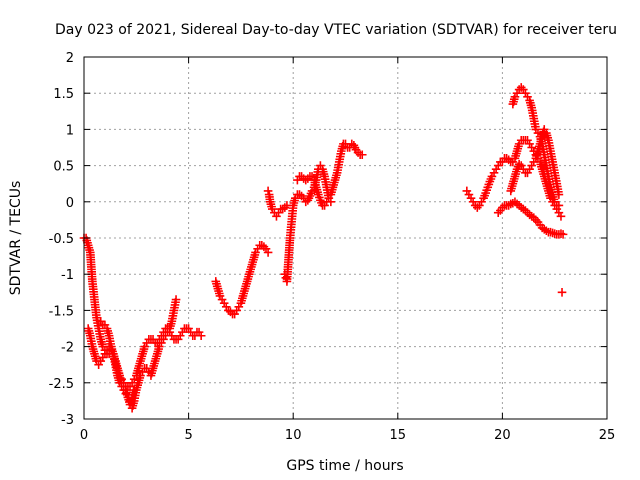 Image resolution: width=640 pixels, height=480 pixels. Describe the element at coordinates (188, 435) in the screenshot. I see `x-tick-label: 5` at that location.